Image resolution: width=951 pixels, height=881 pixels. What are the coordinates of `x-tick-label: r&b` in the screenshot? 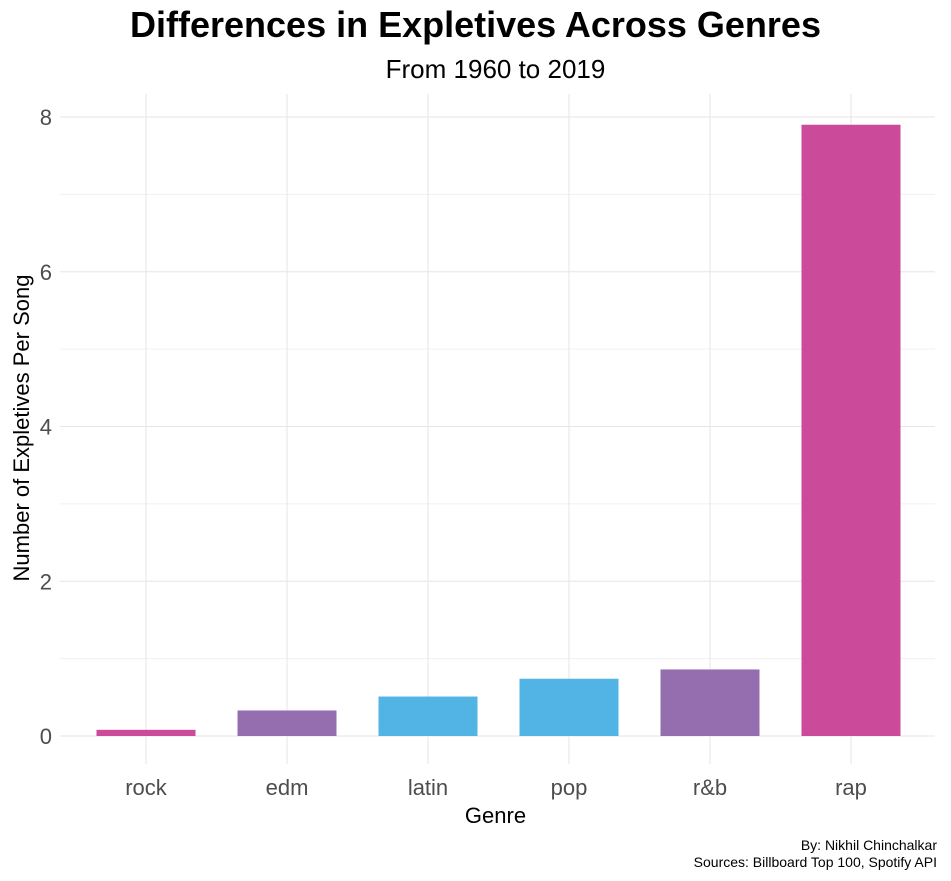 It's located at (710, 787).